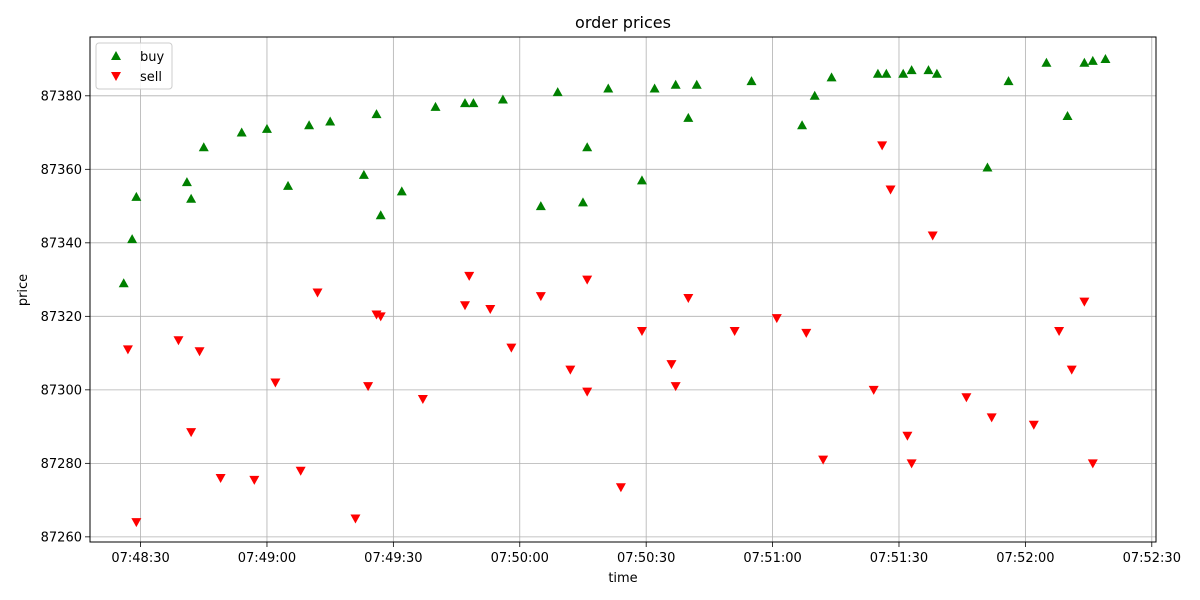  What do you see at coordinates (61, 390) in the screenshot?
I see `y-tick-label: 87300` at bounding box center [61, 390].